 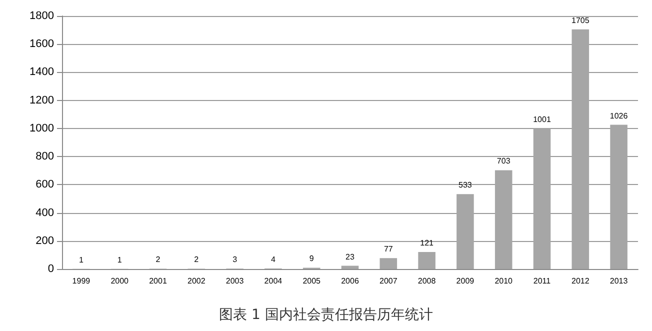 I want to click on x-tick-label: 2013, so click(x=619, y=281).